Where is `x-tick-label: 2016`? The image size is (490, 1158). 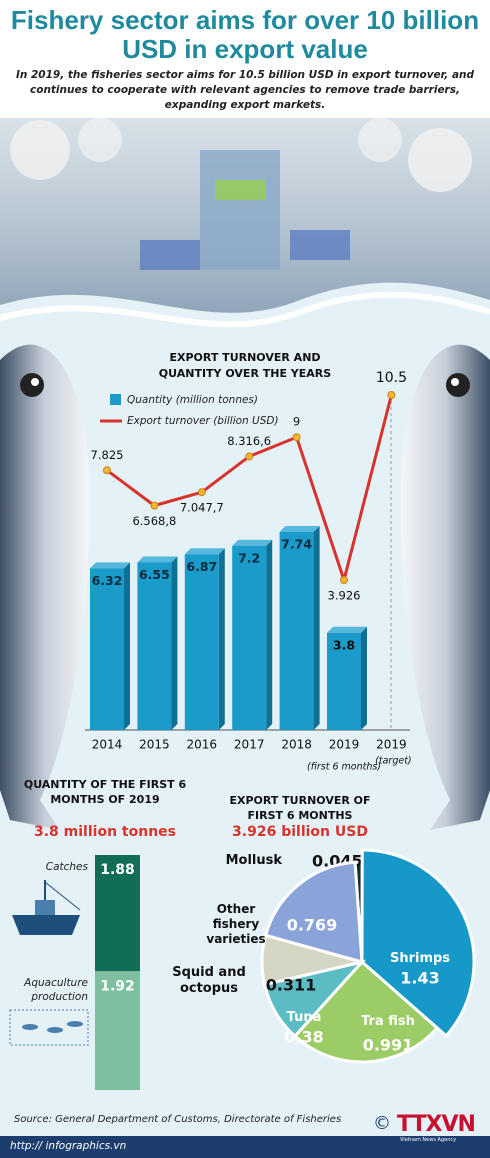 x-tick-label: 2016 is located at coordinates (202, 745).